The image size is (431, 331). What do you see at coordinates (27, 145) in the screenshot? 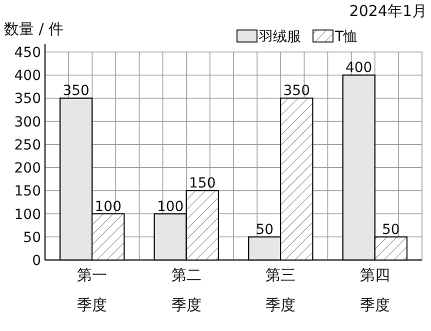
I see `y-tick-label: 250` at bounding box center [27, 145].